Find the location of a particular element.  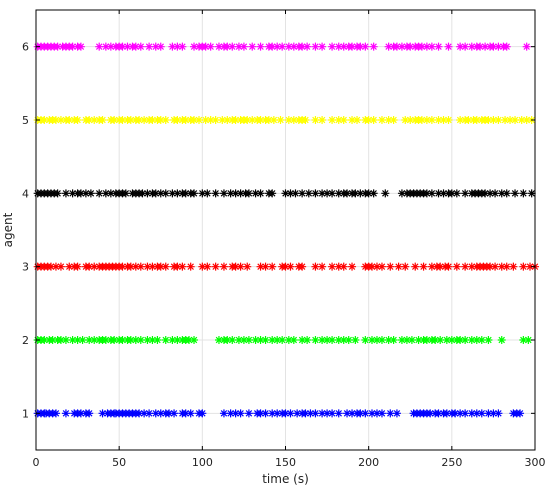

x-tick-label: 200 is located at coordinates (368, 462).